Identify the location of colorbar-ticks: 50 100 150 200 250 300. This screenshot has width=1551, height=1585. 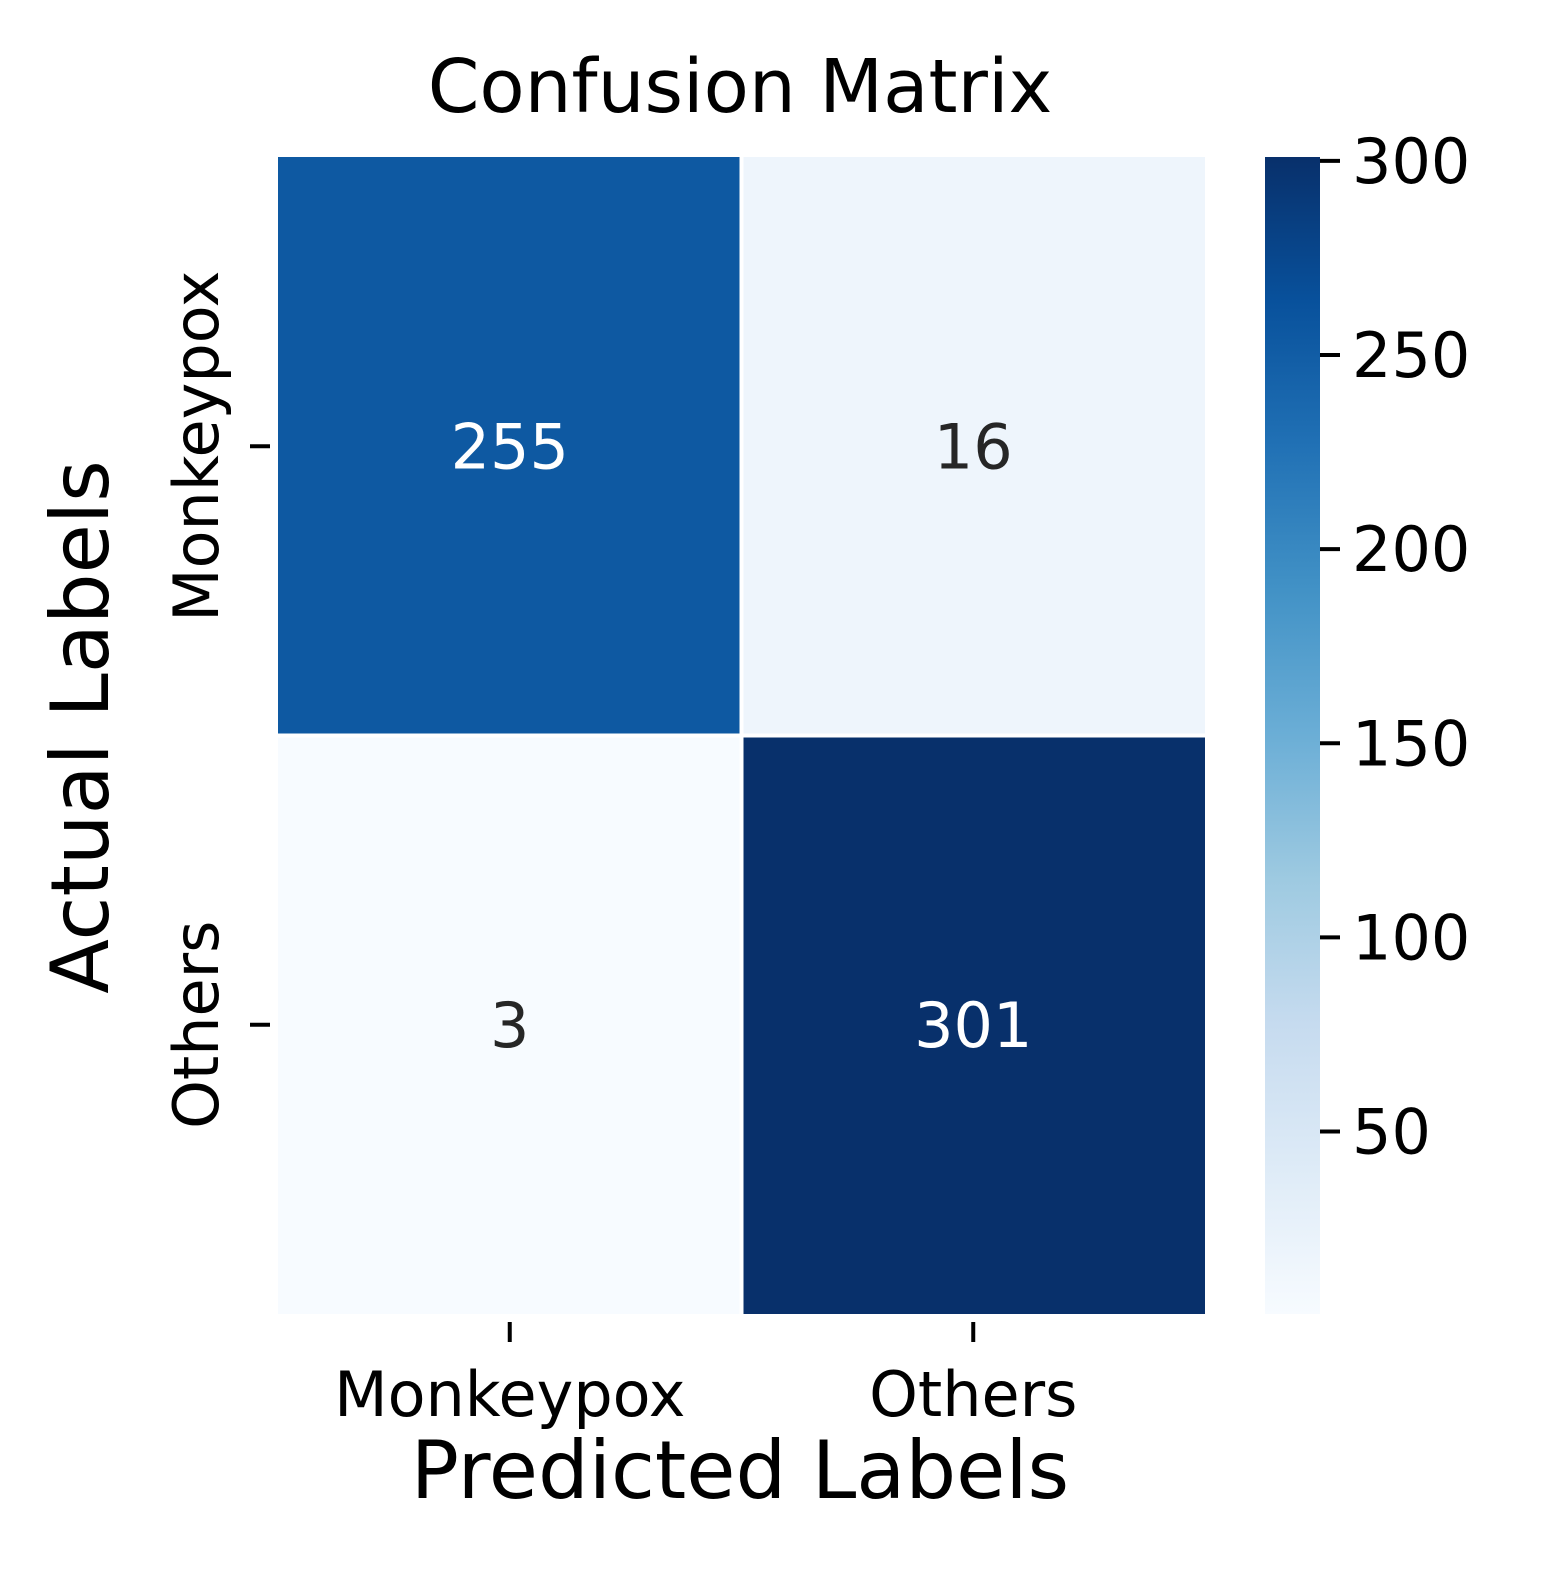
(1395, 647).